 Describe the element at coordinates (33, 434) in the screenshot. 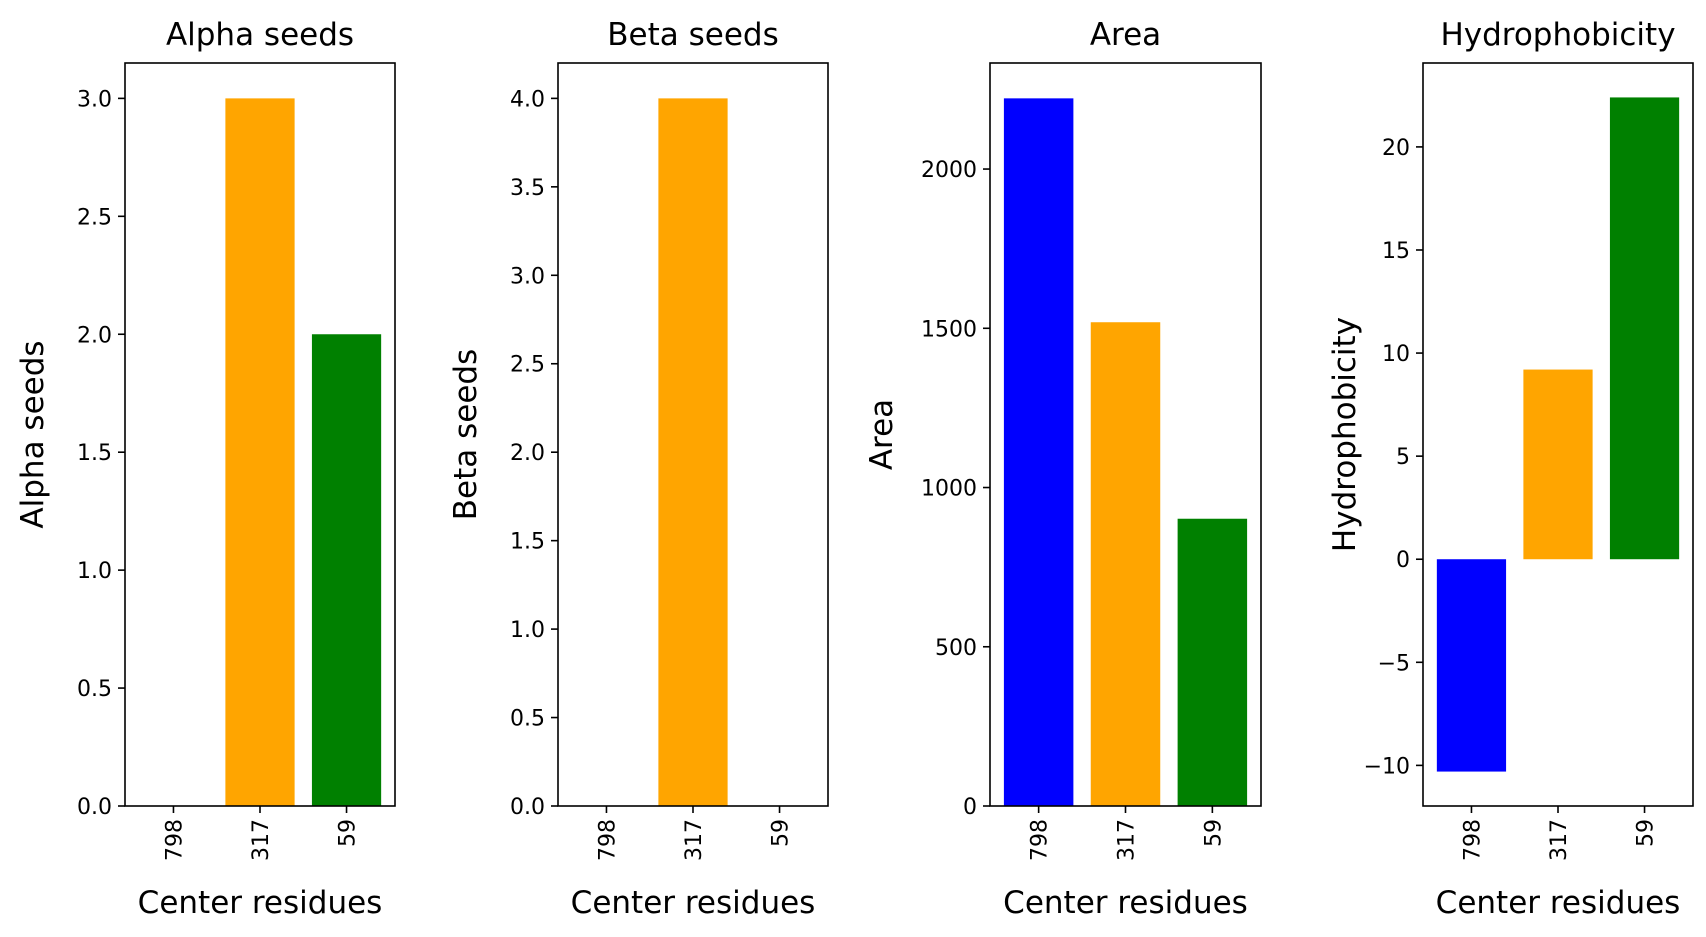

I see `y-axis-label: Alpha seeds` at that location.